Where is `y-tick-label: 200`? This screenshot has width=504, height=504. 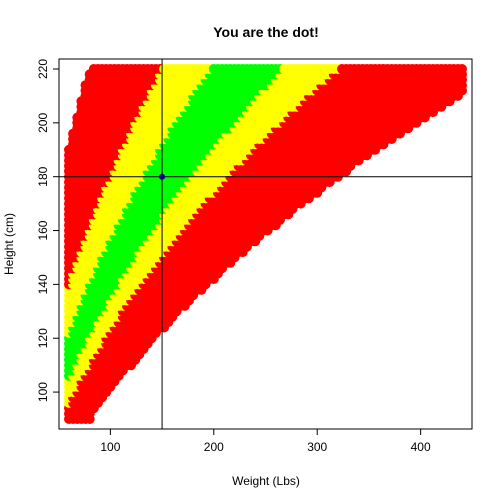
y-tick-label: 200 is located at coordinates (43, 123).